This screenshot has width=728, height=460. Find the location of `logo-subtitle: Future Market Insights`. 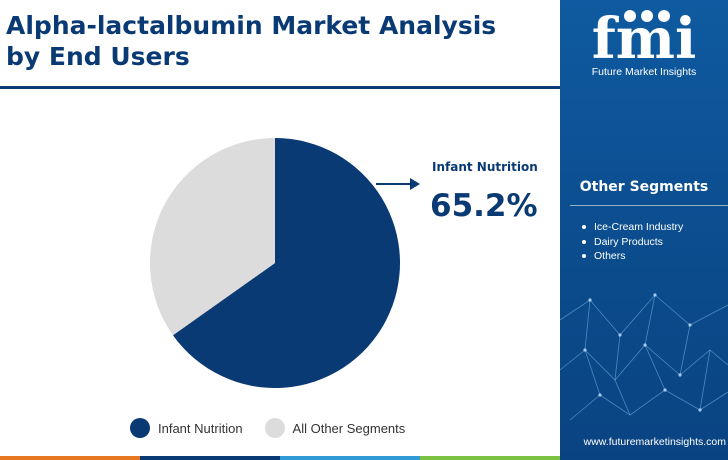

logo-subtitle: Future Market Insights is located at coordinates (644, 72).